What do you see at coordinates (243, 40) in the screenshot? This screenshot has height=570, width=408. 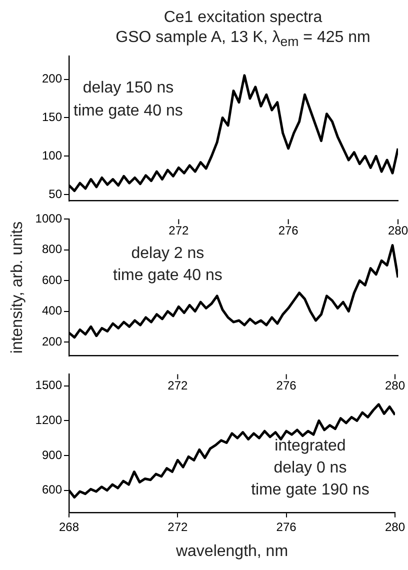 I see `chart-subtitle: GSO sample A, 13 K, λ$_{em}$ = 425 nm` at bounding box center [243, 40].